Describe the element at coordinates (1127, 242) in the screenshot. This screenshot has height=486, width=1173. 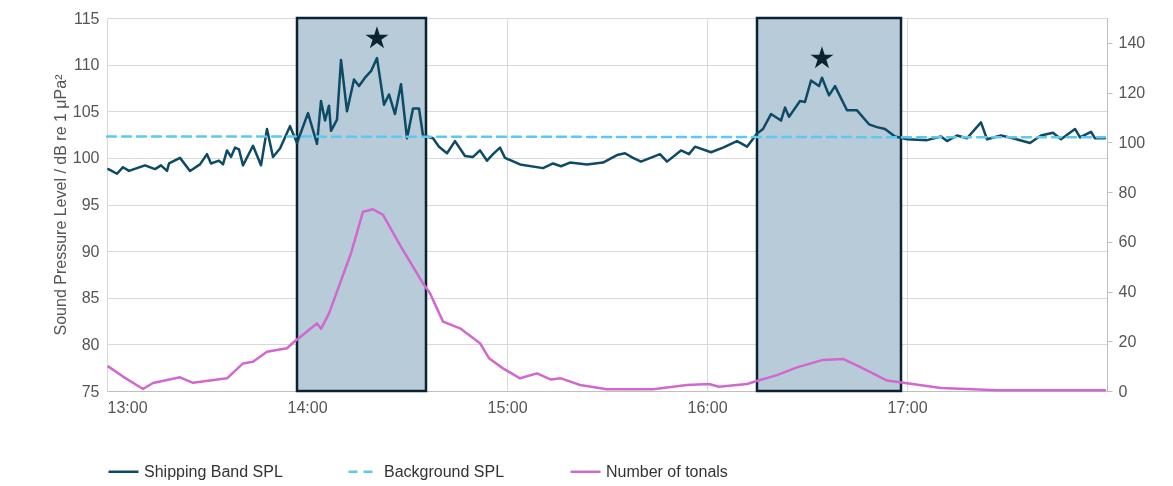
I see `y2-tick-label: 60` at that location.